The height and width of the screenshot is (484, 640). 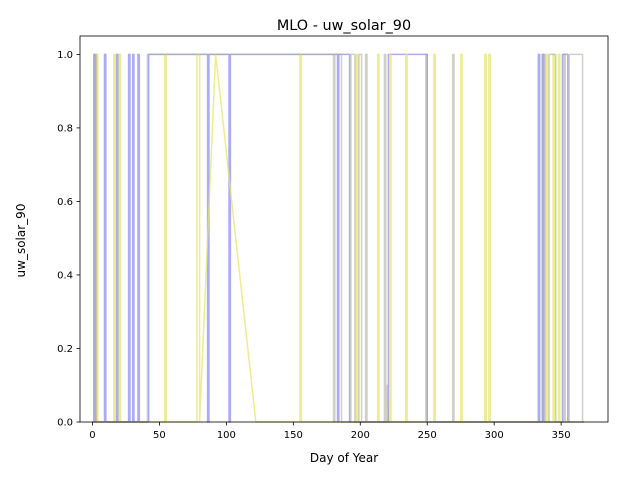 What do you see at coordinates (92, 435) in the screenshot?
I see `x-tick-label: 0` at bounding box center [92, 435].